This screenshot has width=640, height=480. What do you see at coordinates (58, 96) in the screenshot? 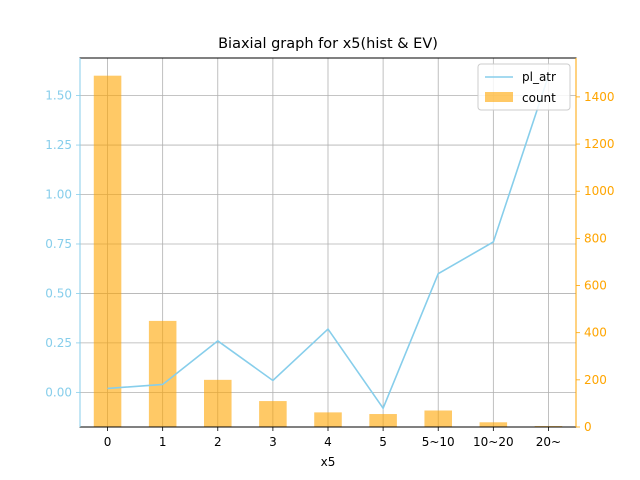
I see `left-y-tick-label: 1.50` at bounding box center [58, 96].